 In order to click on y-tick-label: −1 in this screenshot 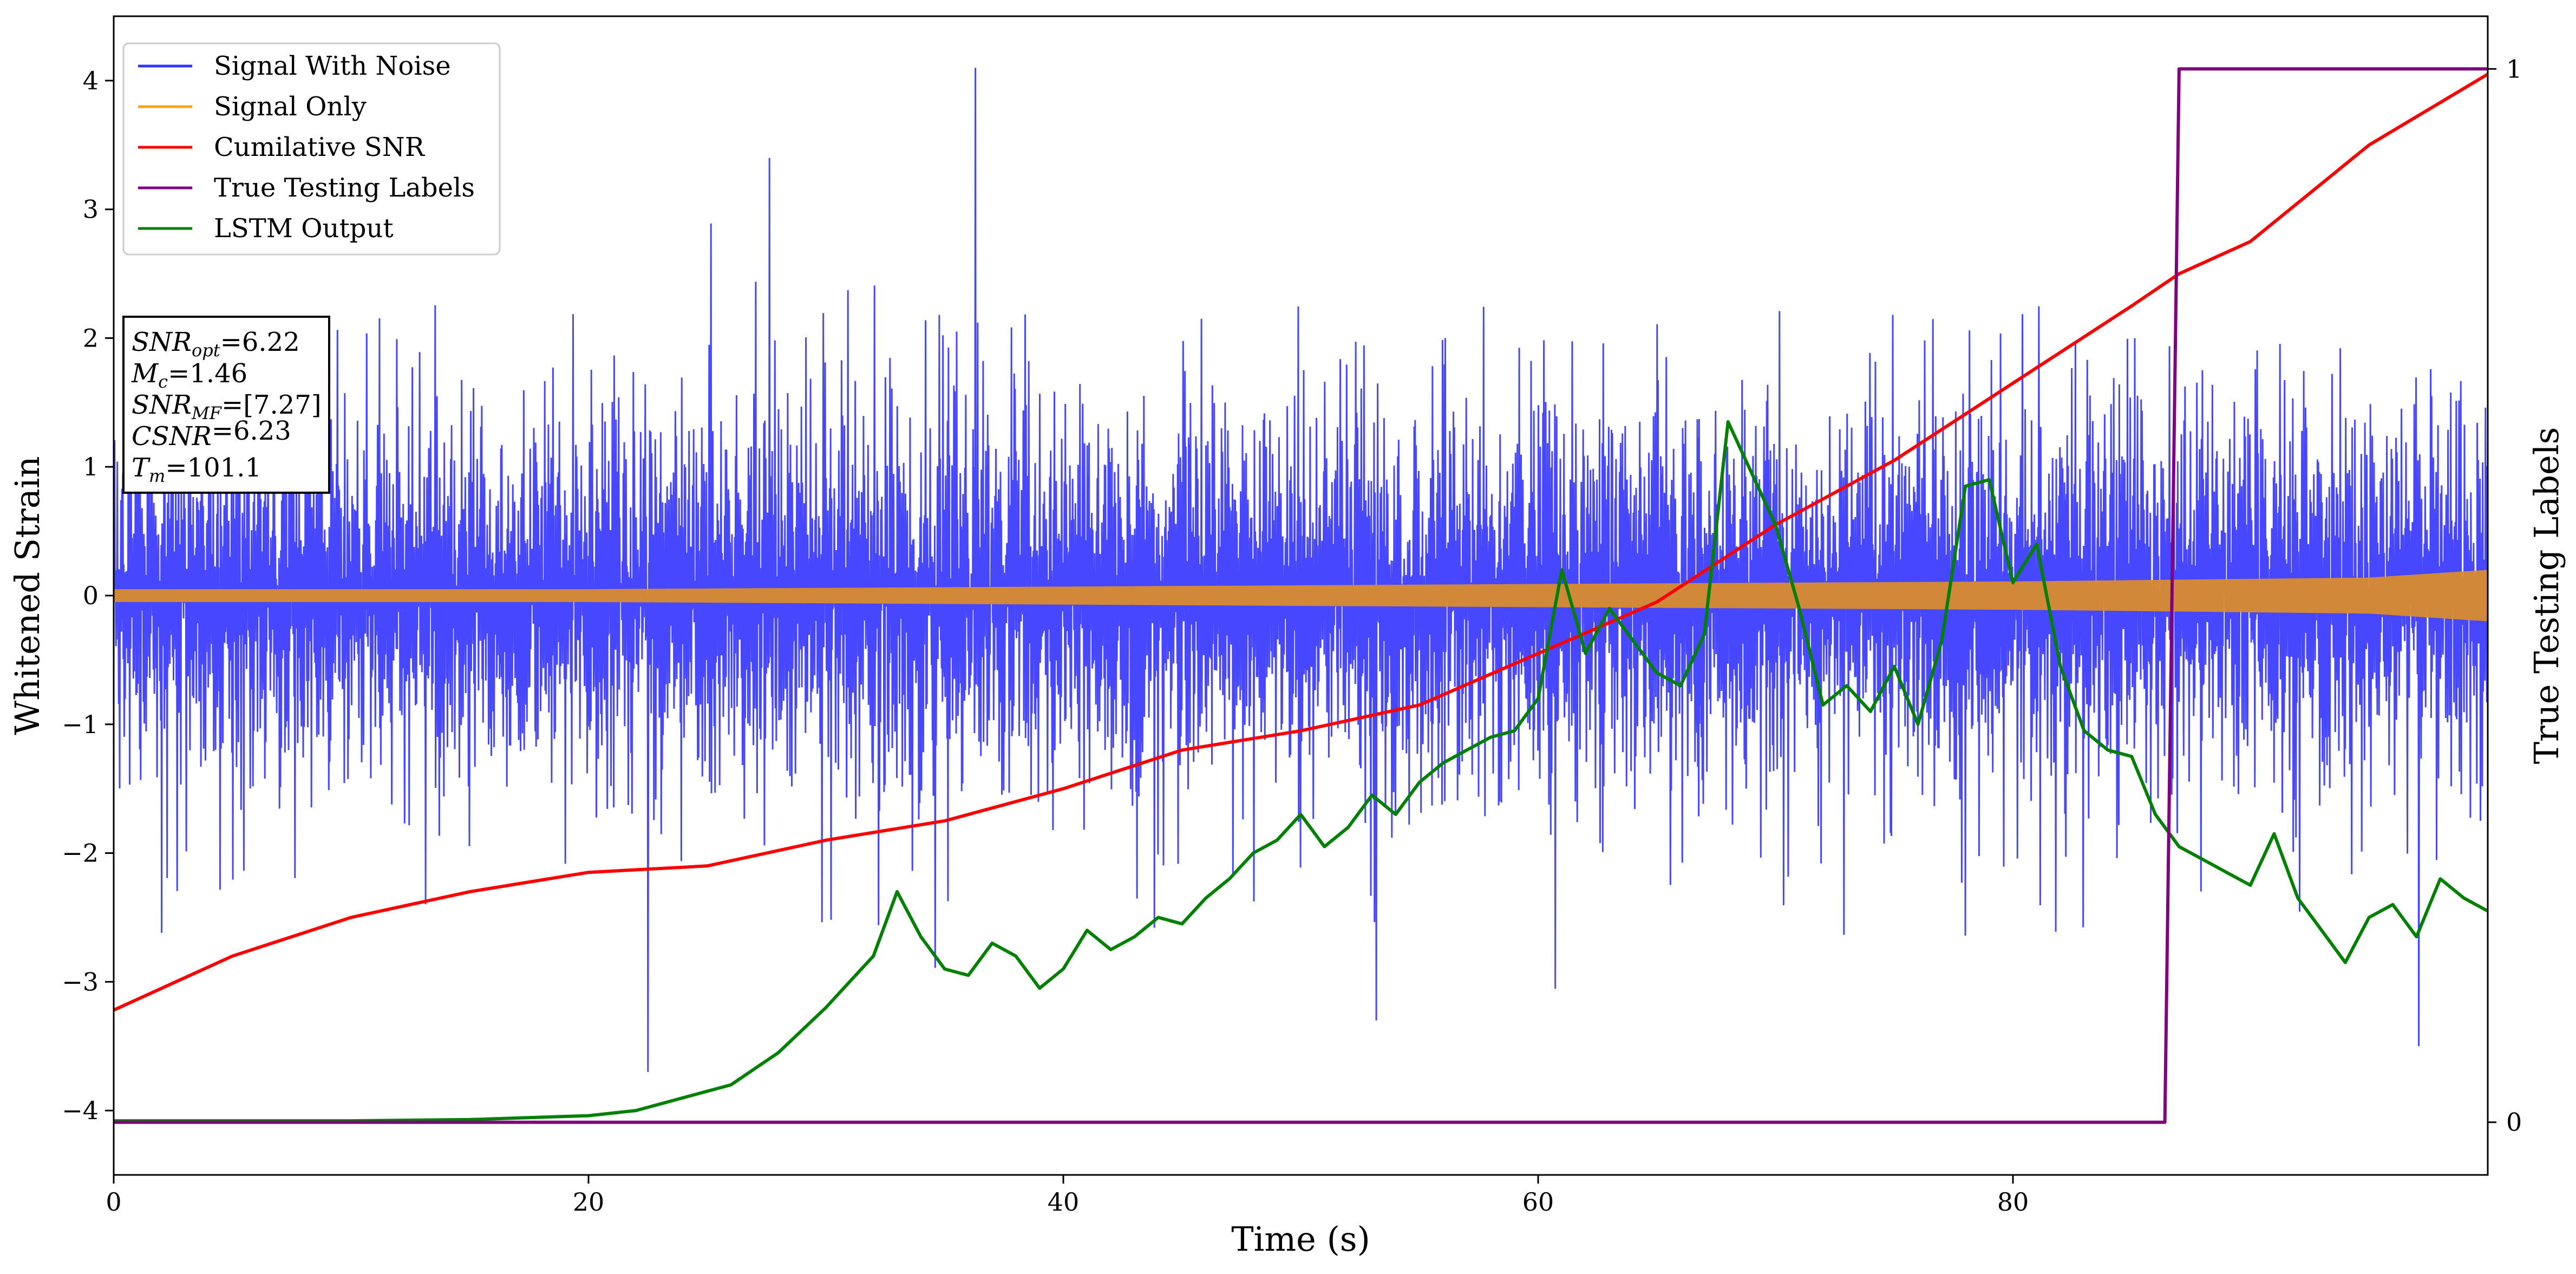, I will do `click(80, 724)`.